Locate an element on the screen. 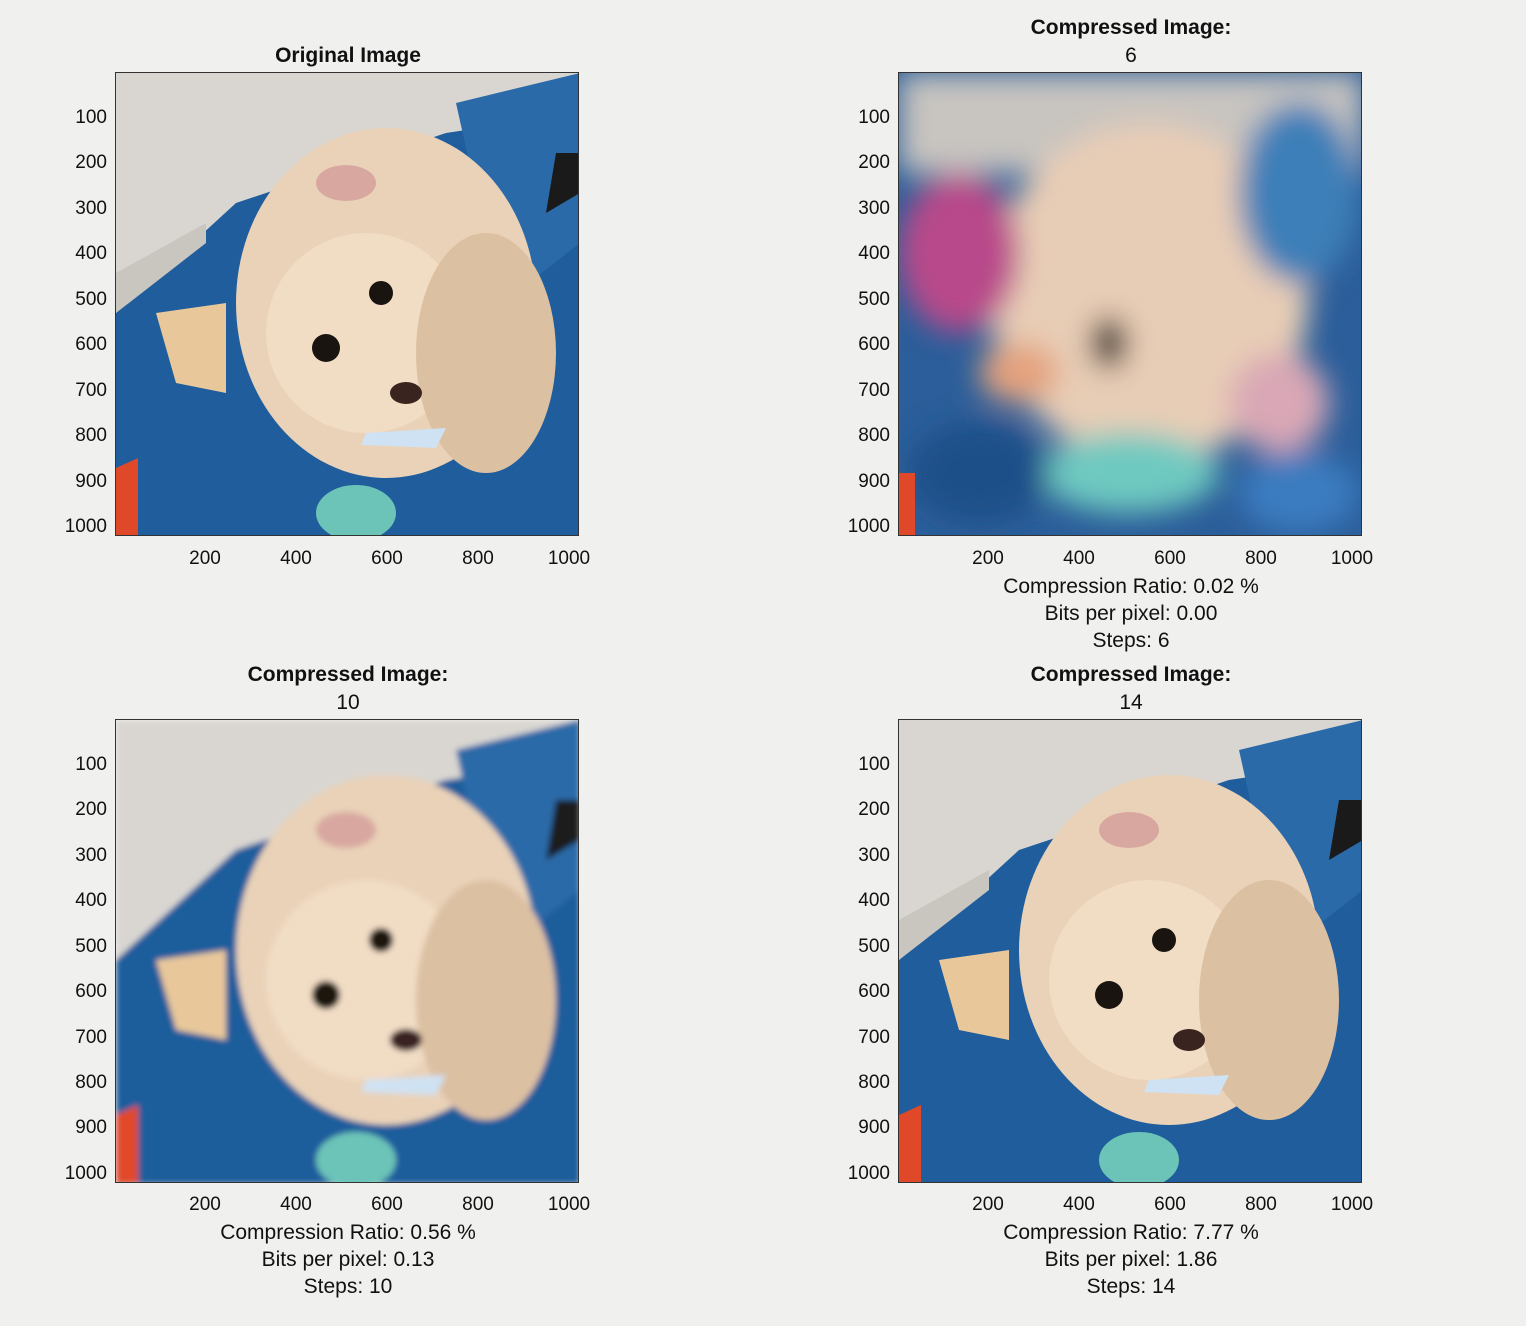 The image size is (1526, 1326). compression-ratio-text: Compression Ratio: 0.02 % is located at coordinates (1131, 586).